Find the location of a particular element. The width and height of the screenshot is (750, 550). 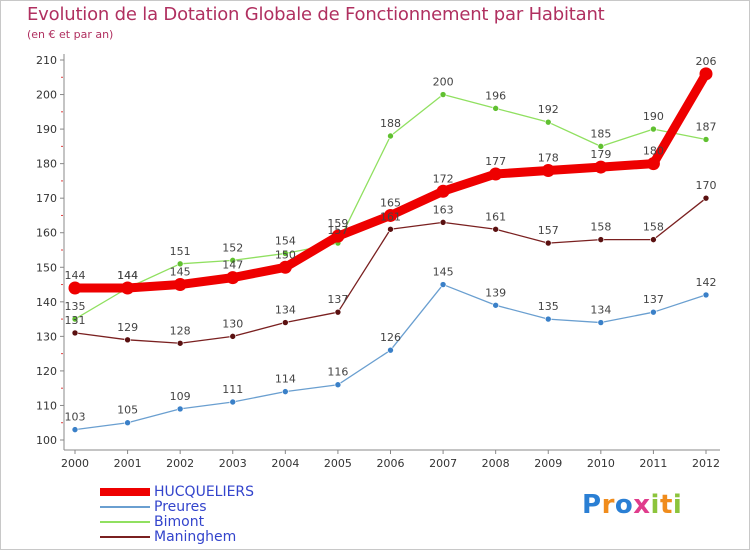

logo-letter: r is located at coordinates (608, 505).